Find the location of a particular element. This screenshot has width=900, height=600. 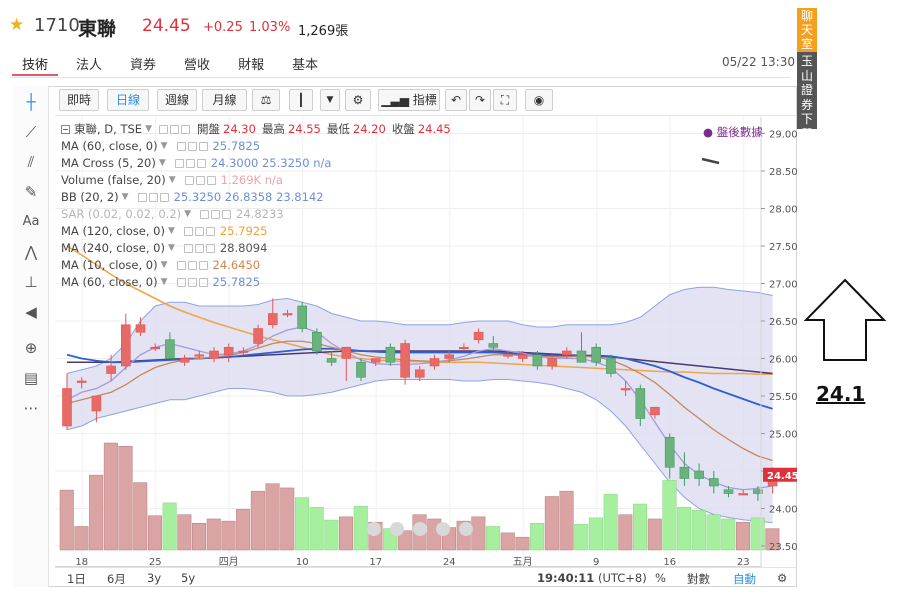

tab-margin: 資券 is located at coordinates (143, 65).